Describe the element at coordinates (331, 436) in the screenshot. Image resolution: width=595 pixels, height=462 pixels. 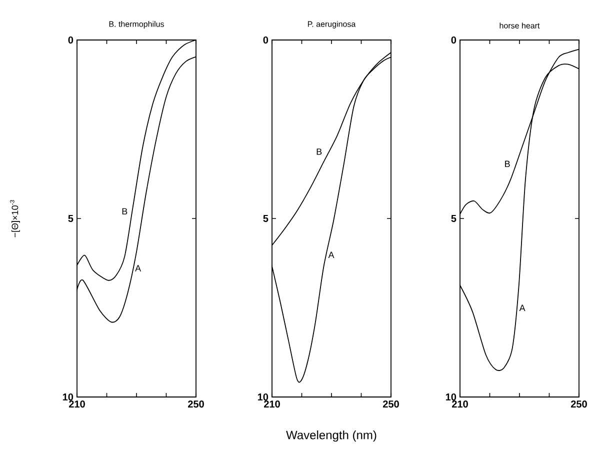
I see `x-axis-title: Wavelength (nm)` at that location.